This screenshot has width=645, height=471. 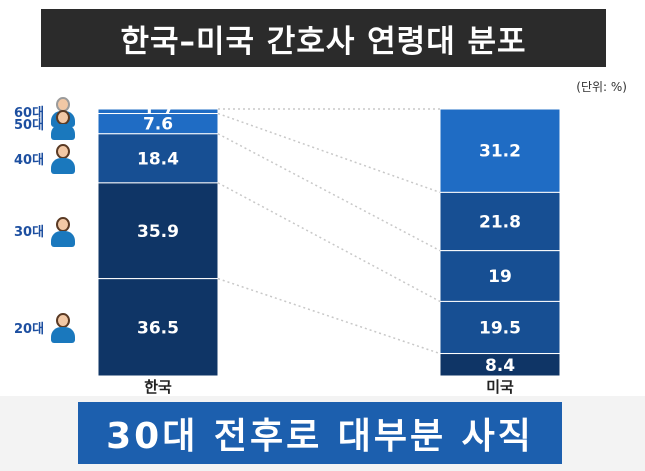 What do you see at coordinates (46, 231) in the screenshot?
I see `age-legend-row-3: 30대` at bounding box center [46, 231].